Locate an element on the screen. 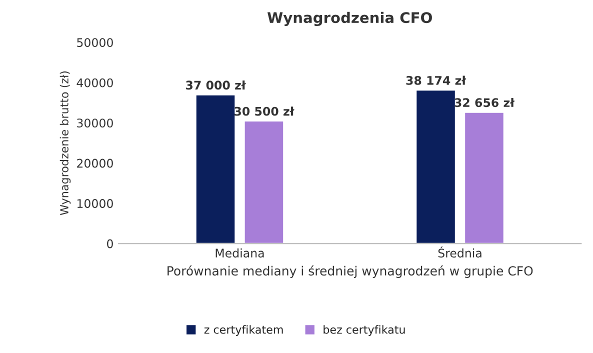 This screenshot has width=593, height=353. legend-label: z certyfikatem is located at coordinates (243, 330).